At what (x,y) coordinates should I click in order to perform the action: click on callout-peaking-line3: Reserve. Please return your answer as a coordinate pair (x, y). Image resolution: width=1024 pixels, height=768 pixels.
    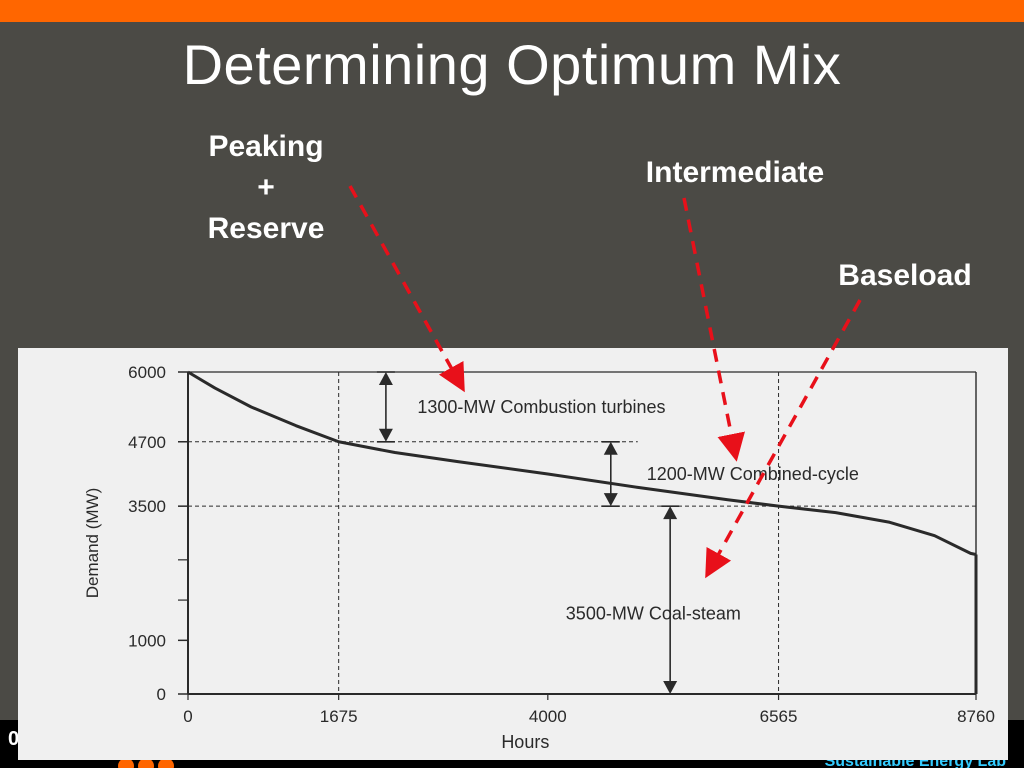
    Looking at the image, I should click on (266, 228).